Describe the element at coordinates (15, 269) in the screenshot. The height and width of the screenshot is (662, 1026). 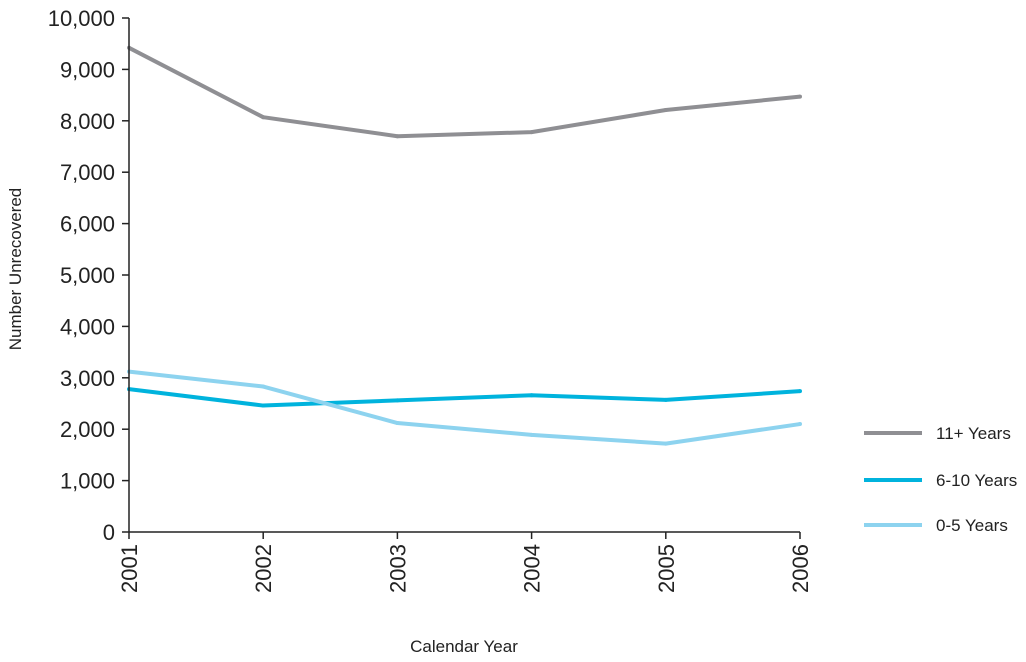
I see `y-axis-title: Number Unrecovered` at that location.